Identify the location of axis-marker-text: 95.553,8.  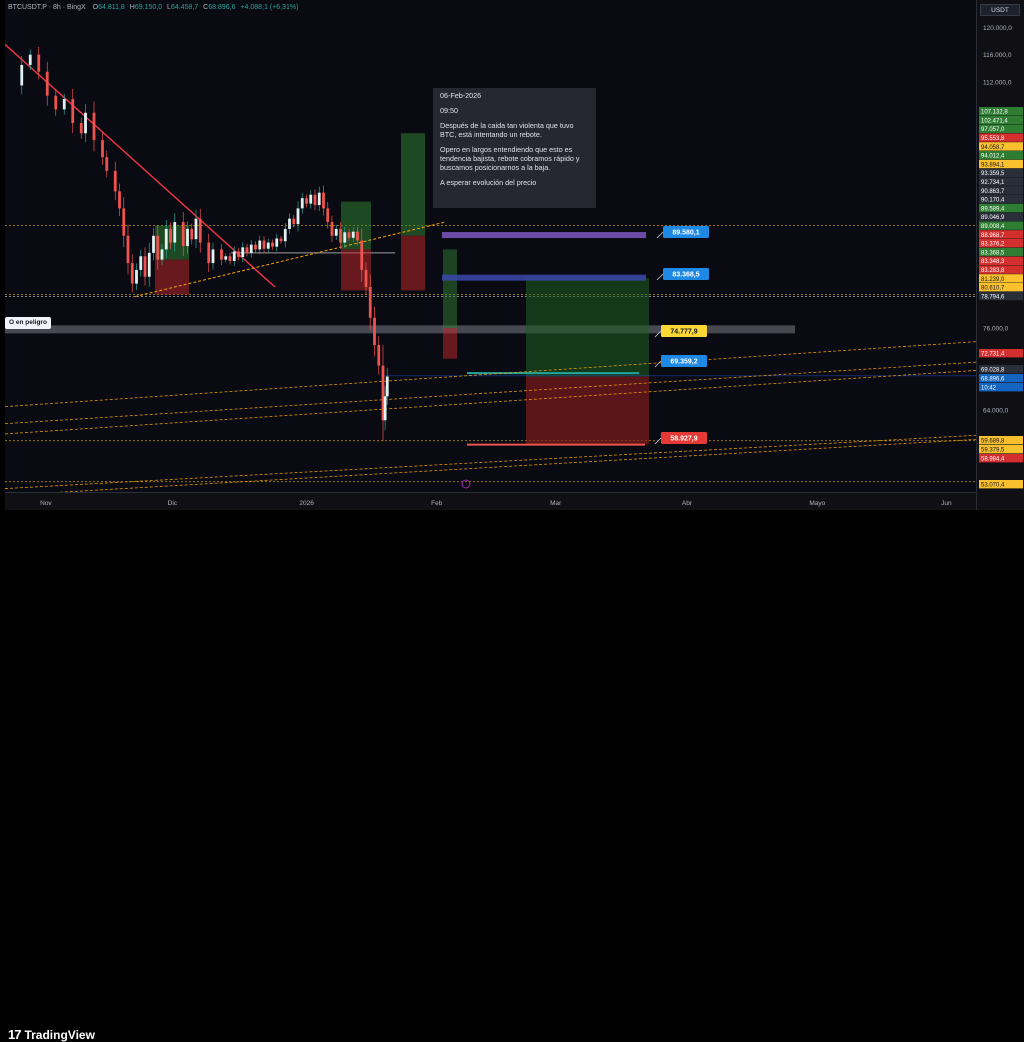
(993, 139).